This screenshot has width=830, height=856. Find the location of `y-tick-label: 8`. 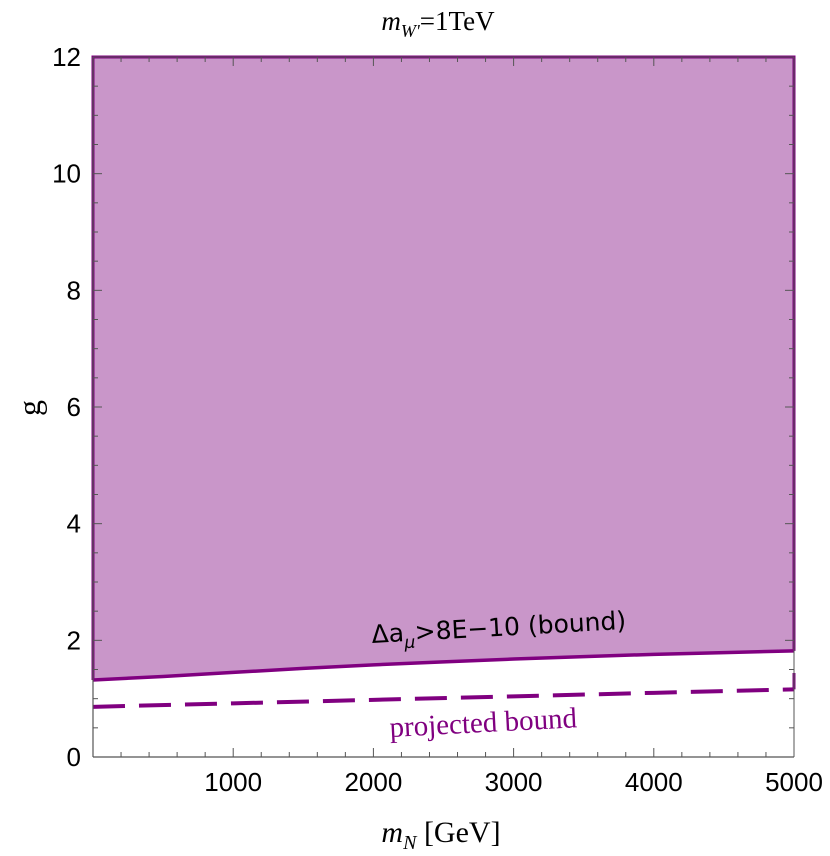

y-tick-label: 8 is located at coordinates (74, 290).